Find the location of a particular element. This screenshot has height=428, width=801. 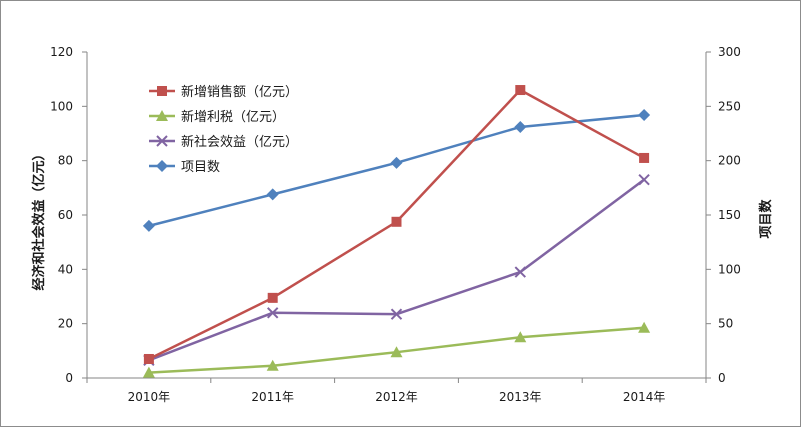

right-tick-label: 0 is located at coordinates (722, 378).